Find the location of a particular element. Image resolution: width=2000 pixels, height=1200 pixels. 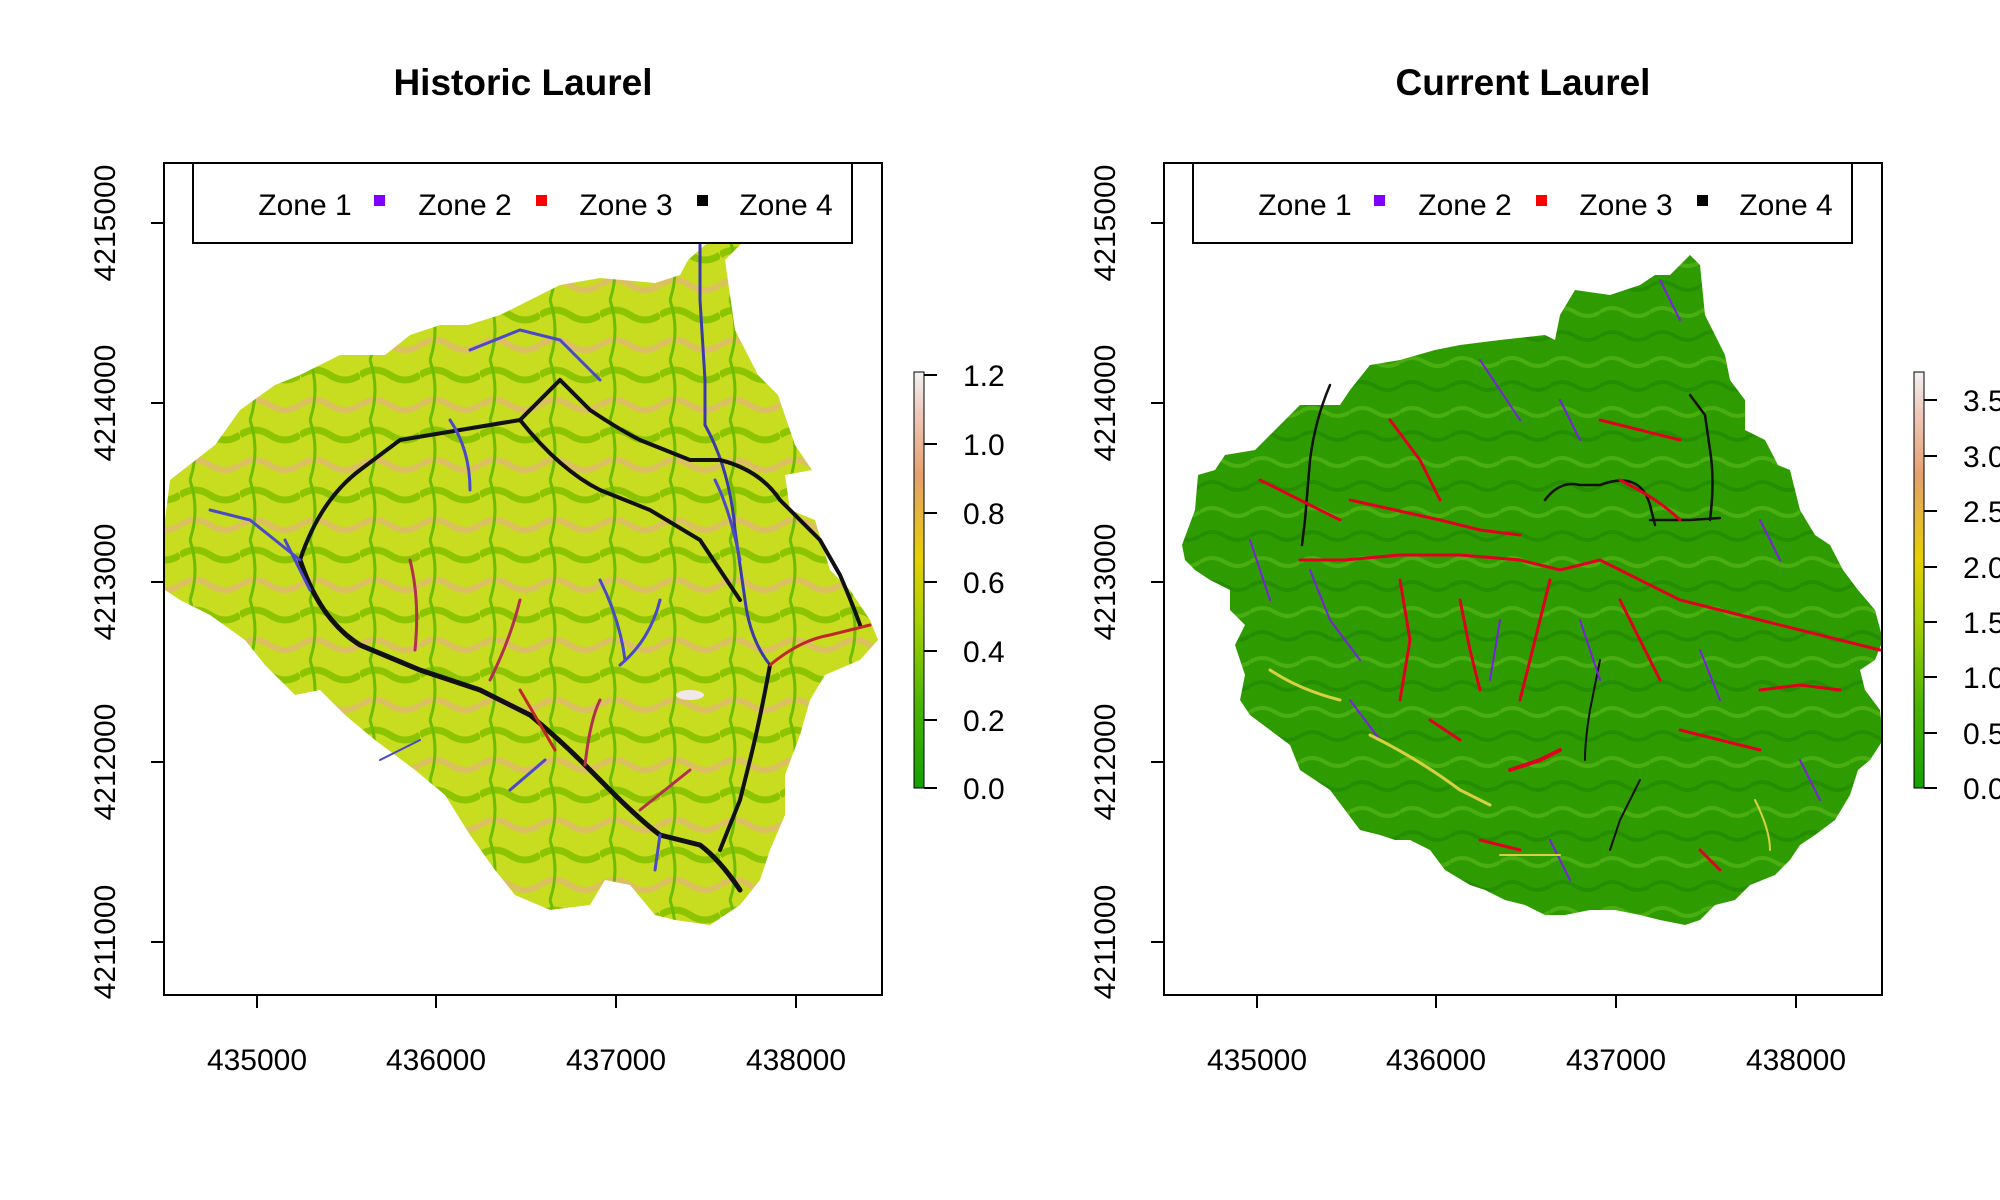

colorbar-tick-label: 1.5 is located at coordinates (1981, 623).